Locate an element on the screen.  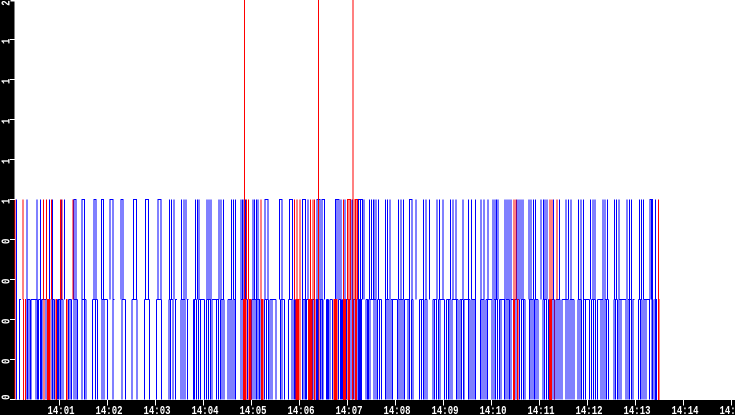
svg-text: 14:10 is located at coordinates (493, 409).